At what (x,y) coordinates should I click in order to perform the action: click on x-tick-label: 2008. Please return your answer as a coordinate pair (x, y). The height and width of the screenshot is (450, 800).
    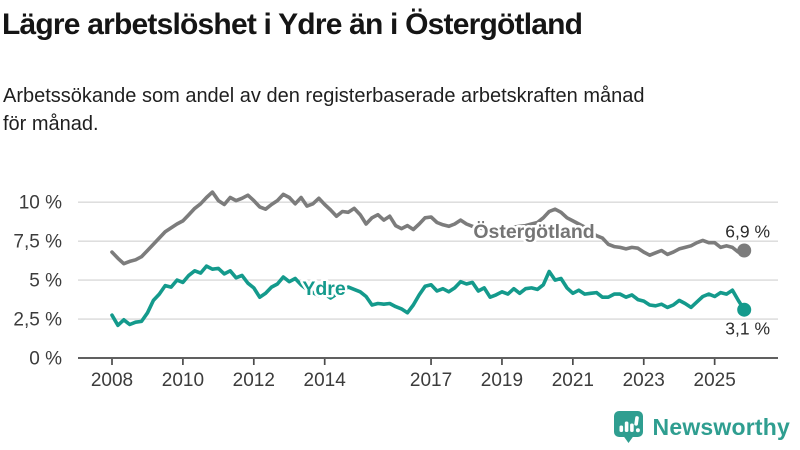
    Looking at the image, I should click on (112, 380).